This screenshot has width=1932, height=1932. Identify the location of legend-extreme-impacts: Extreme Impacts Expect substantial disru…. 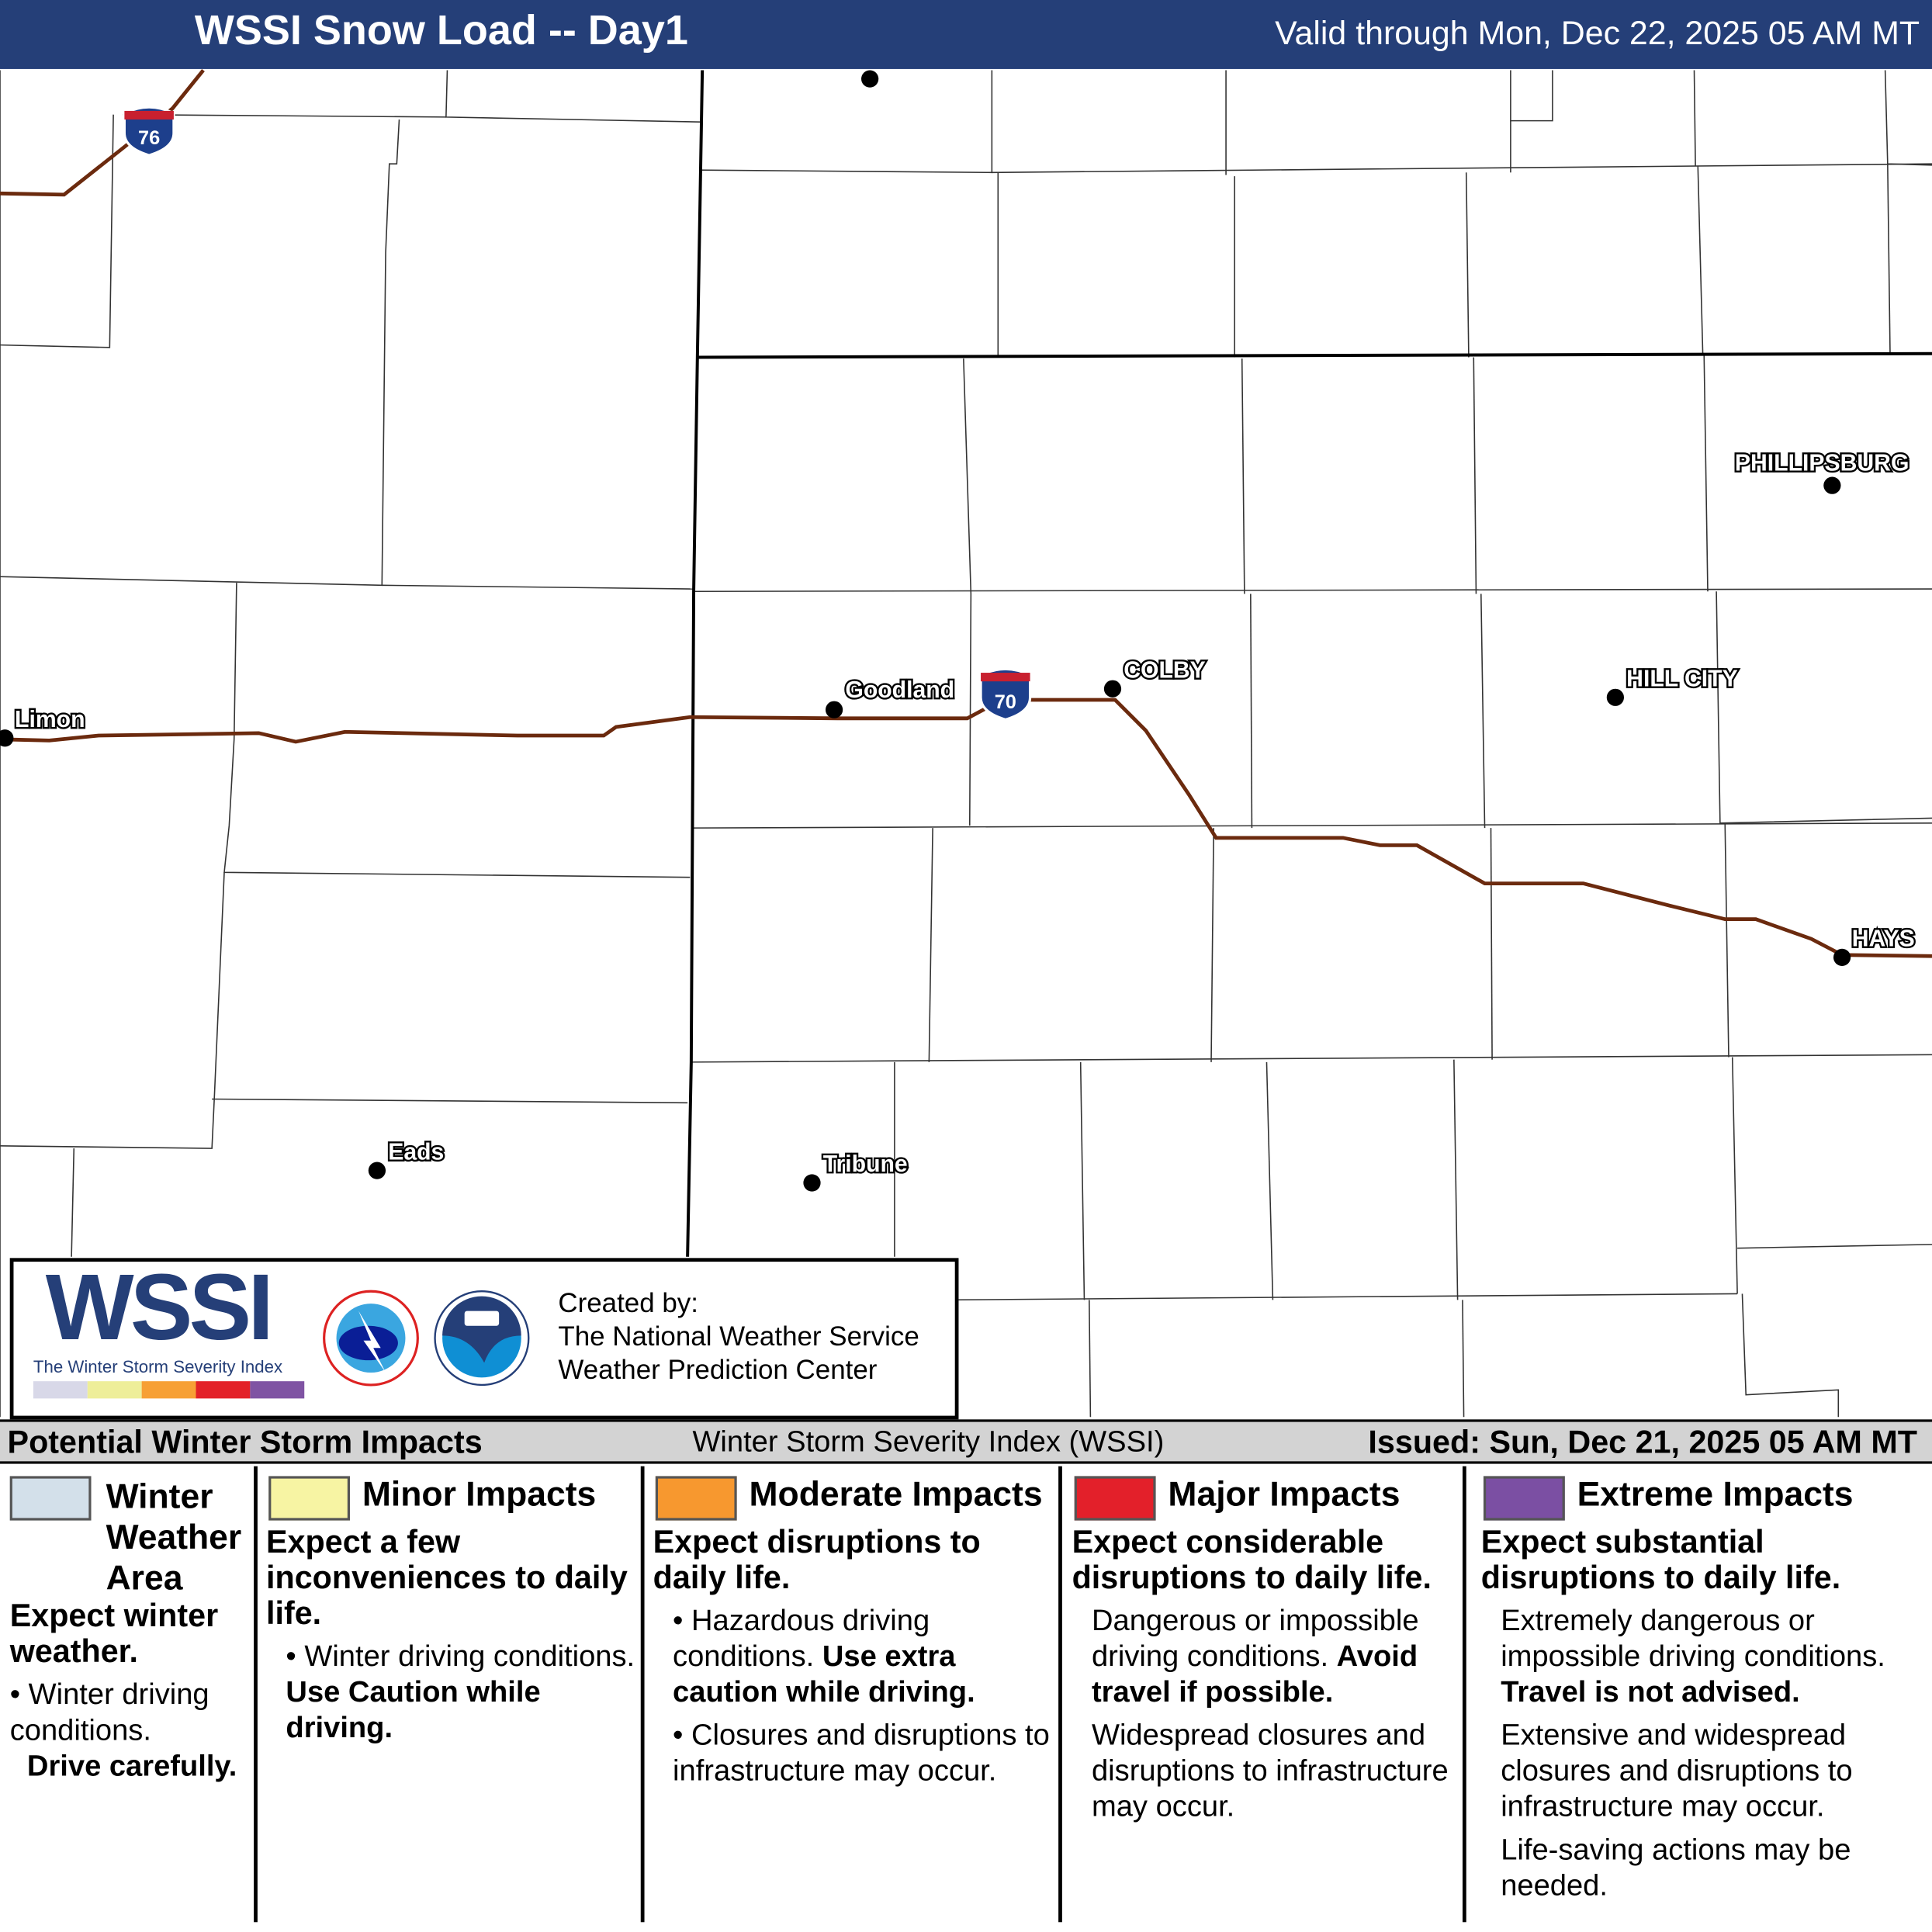
(1704, 1694).